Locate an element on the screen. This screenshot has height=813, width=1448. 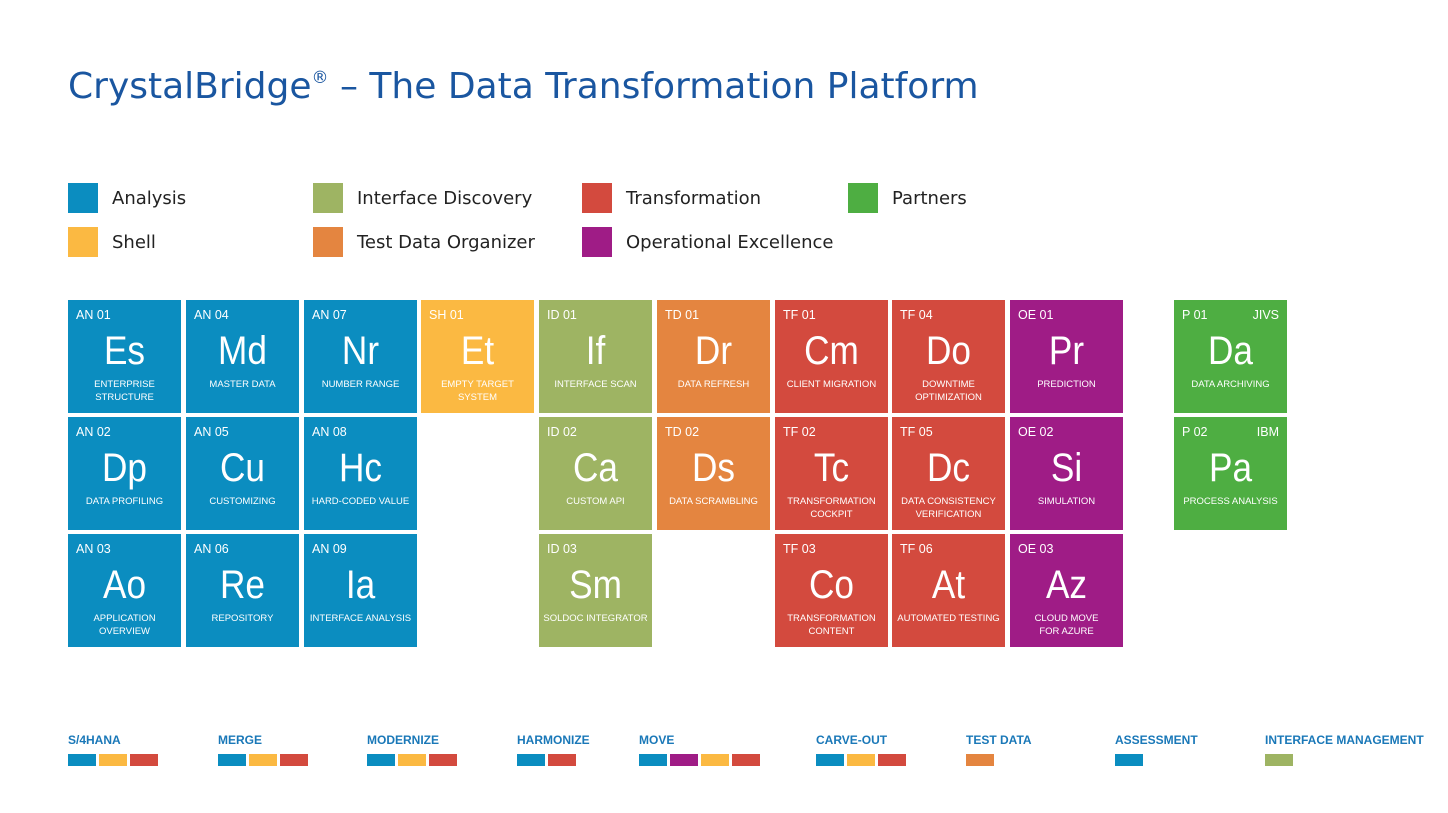
tile-symbol: Ao is located at coordinates (124, 585).